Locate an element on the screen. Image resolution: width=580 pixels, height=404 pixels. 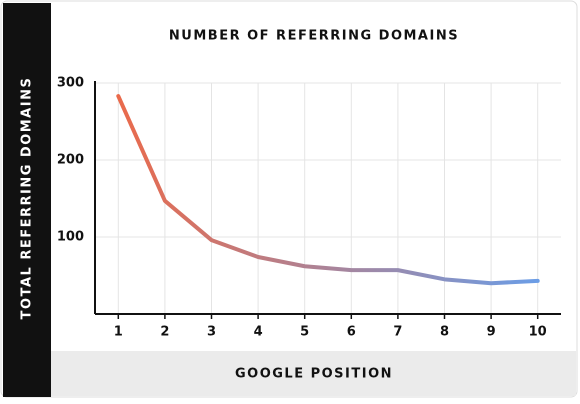
x-tick-label: 7 is located at coordinates (397, 332).